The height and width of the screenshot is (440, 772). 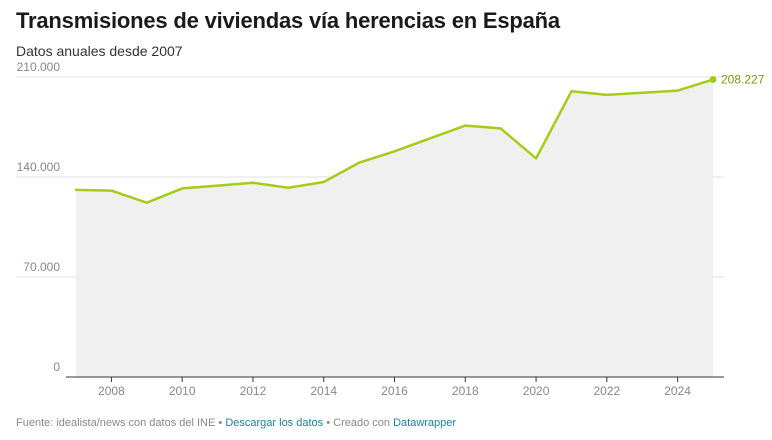 I want to click on y-tick-label: 140.000, so click(x=39, y=167).